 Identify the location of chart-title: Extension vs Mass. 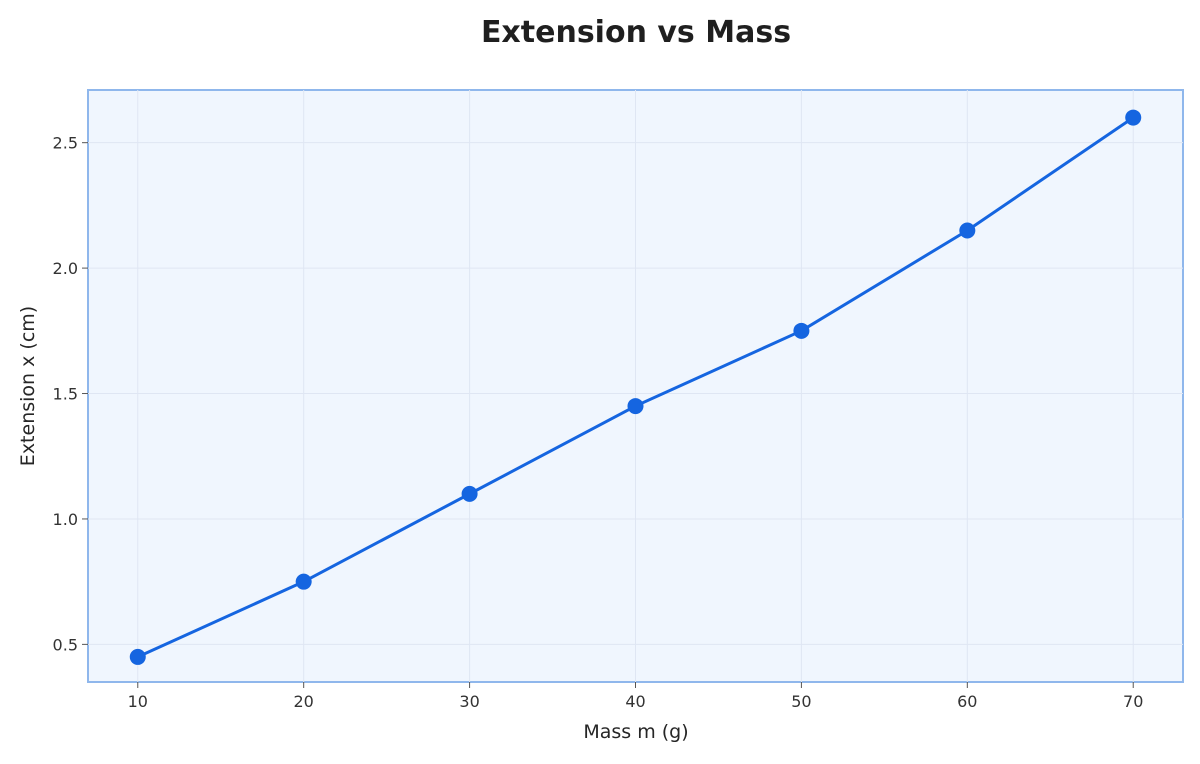
(636, 32).